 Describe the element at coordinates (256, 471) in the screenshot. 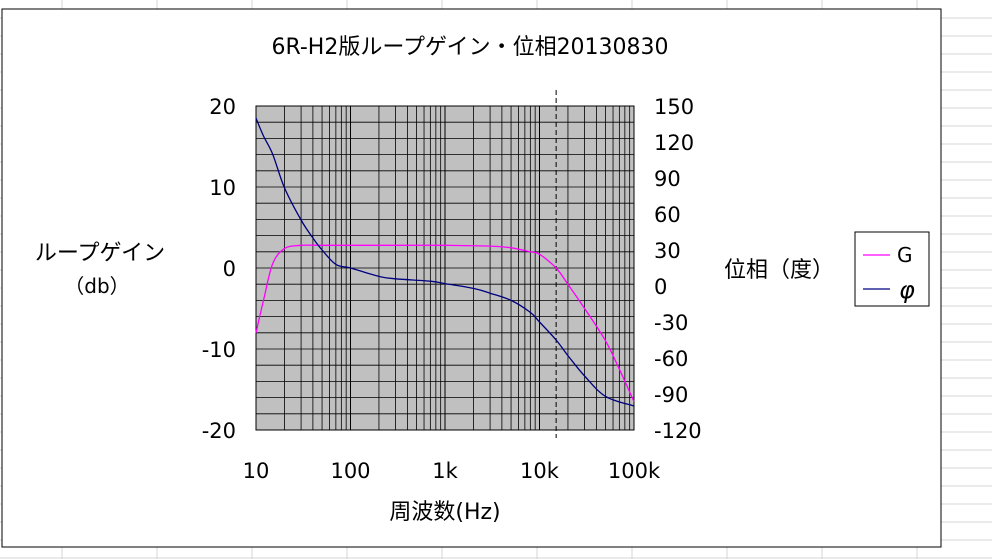

I see `x-tick-label: 10` at that location.